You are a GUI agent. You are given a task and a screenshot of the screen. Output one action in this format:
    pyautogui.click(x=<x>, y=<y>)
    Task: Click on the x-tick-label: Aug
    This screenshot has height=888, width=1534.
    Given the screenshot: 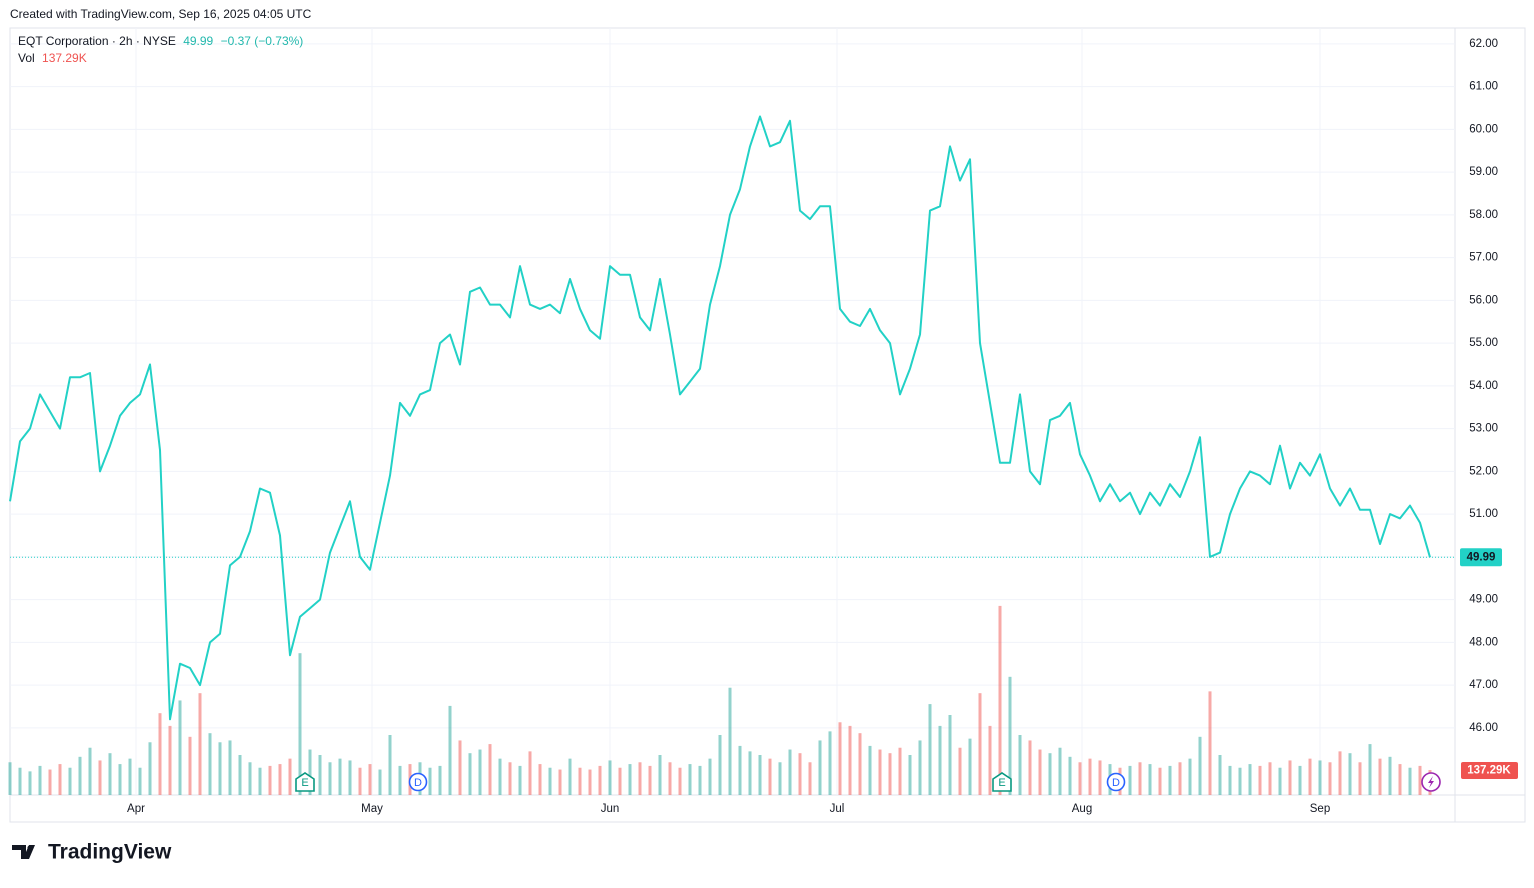 What is the action you would take?
    pyautogui.click(x=1082, y=809)
    